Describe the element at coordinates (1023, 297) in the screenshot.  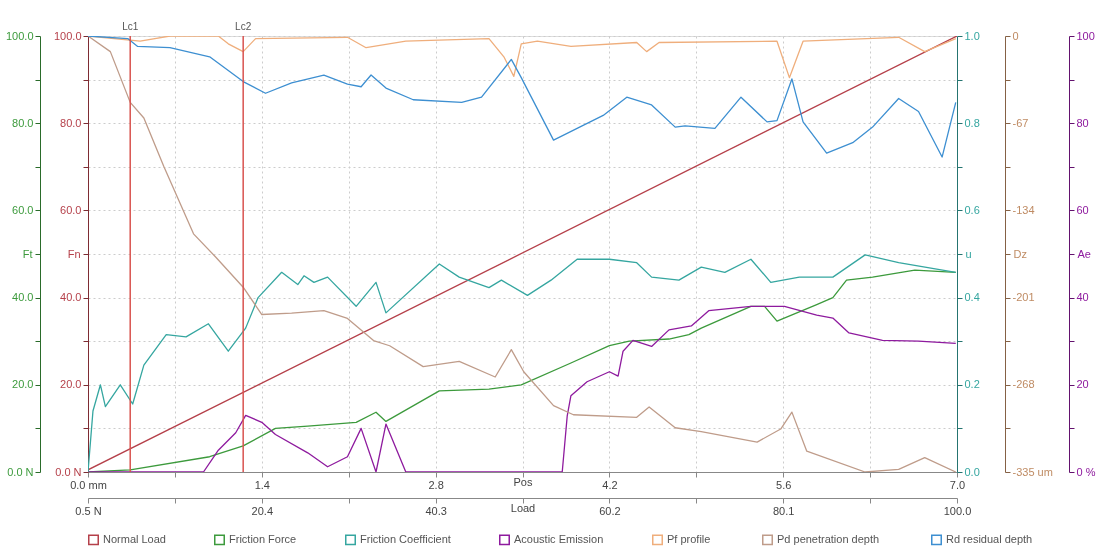
I see `y3-tick-label: -201` at that location.